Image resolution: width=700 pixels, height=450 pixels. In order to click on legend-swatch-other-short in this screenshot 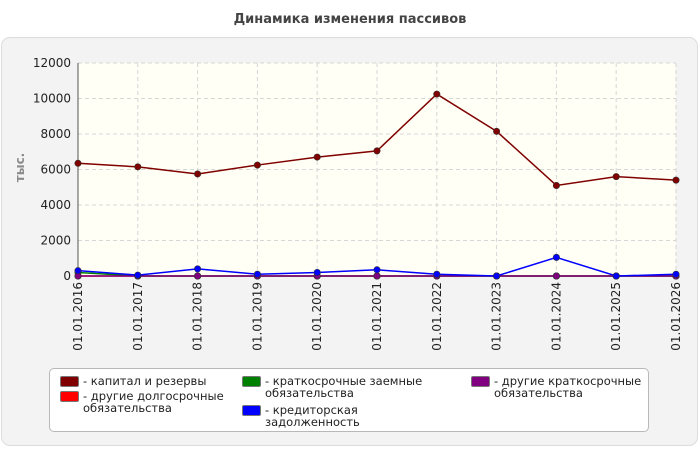, I will do `click(480, 381)`.